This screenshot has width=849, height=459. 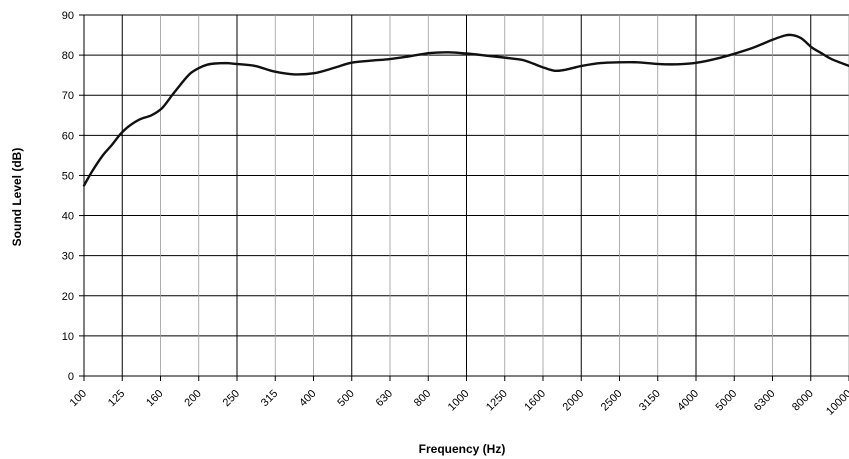 I want to click on x-tick-label: 4000, so click(x=688, y=401).